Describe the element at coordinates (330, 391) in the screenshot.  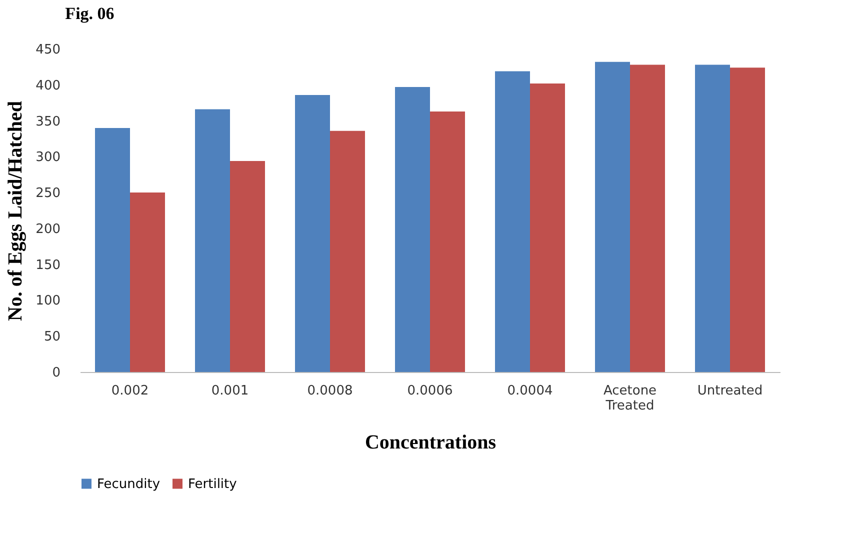
I see `x-tick-label: 0.0008` at that location.